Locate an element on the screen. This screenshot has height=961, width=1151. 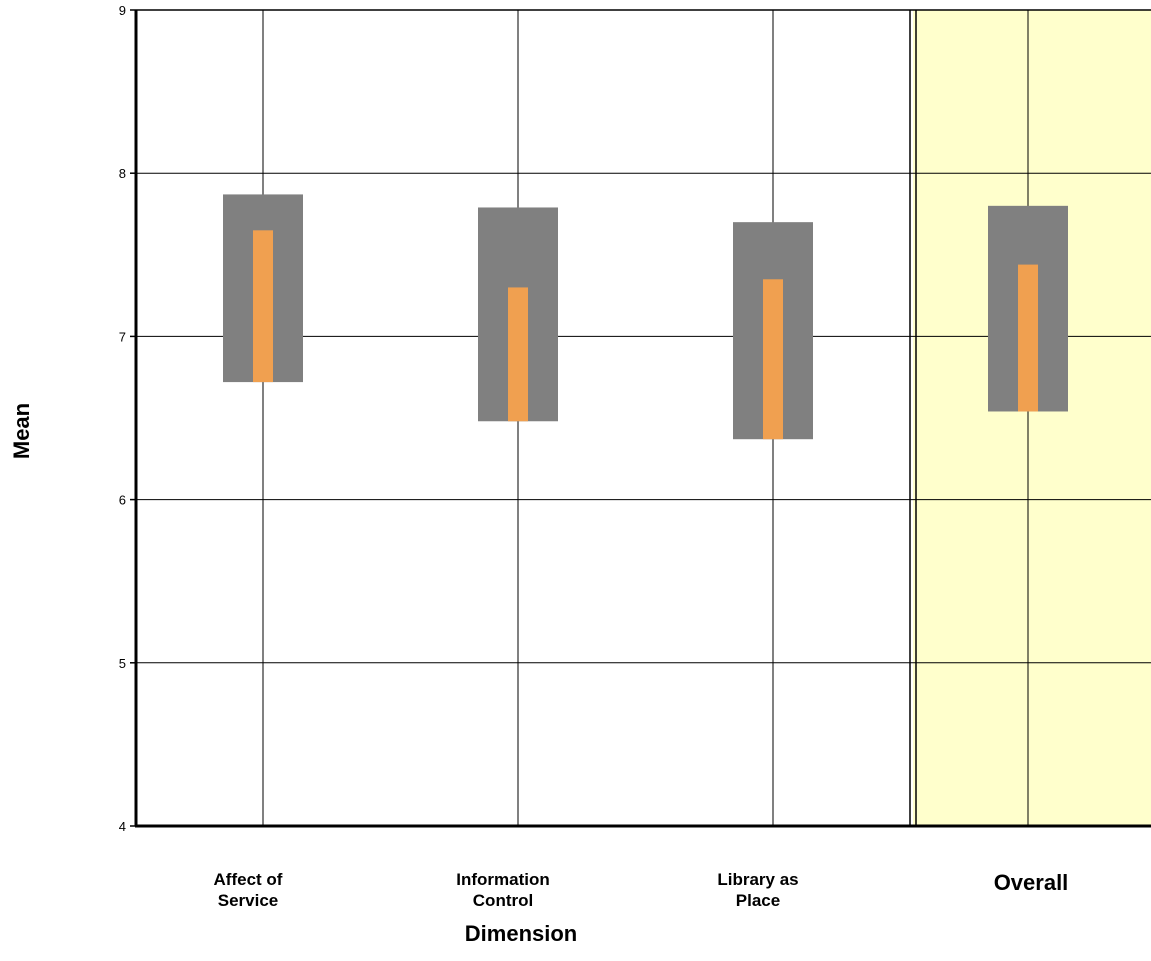
x-category-label: Place is located at coordinates (758, 900).